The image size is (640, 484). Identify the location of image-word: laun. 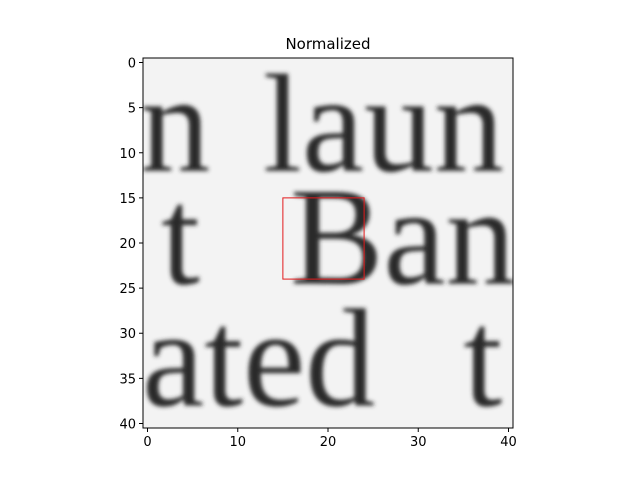
(383, 124).